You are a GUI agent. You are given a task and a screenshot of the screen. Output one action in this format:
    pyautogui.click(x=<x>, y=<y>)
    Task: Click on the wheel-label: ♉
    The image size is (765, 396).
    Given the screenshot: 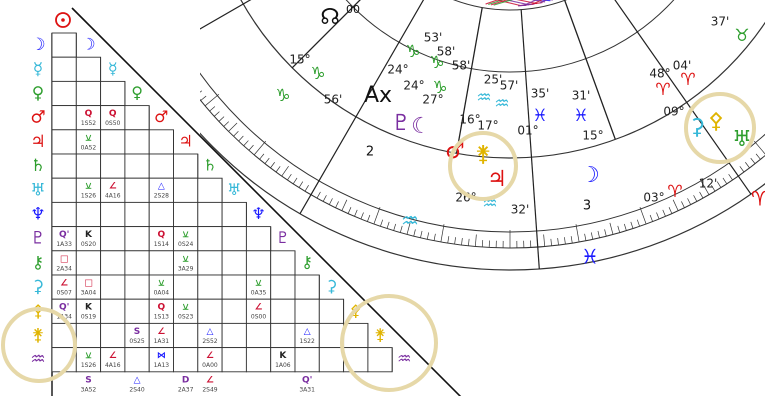 What is the action you would take?
    pyautogui.click(x=741, y=36)
    